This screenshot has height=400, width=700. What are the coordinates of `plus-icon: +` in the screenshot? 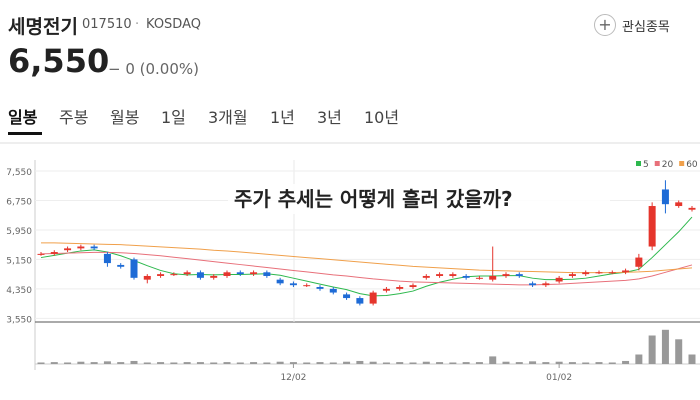 It's located at (605, 25).